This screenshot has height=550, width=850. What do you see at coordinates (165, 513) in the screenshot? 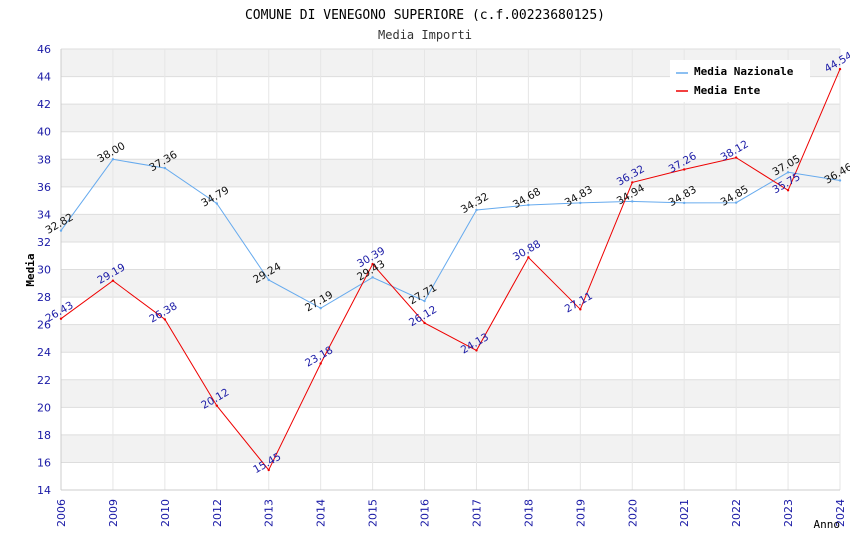
I see `x-tick-label: 2010` at bounding box center [165, 513].